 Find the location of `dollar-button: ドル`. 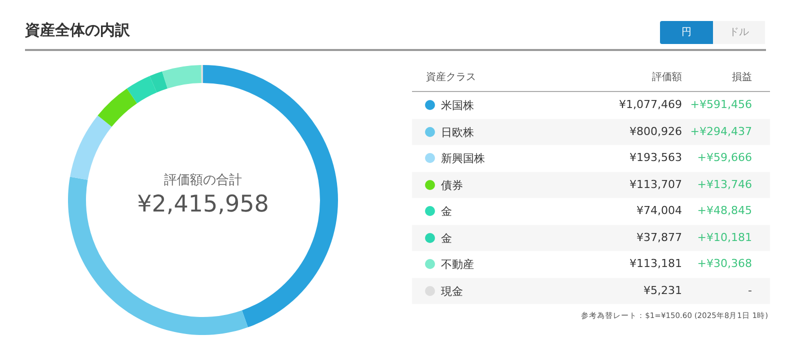

dollar-button: ドル is located at coordinates (739, 32).